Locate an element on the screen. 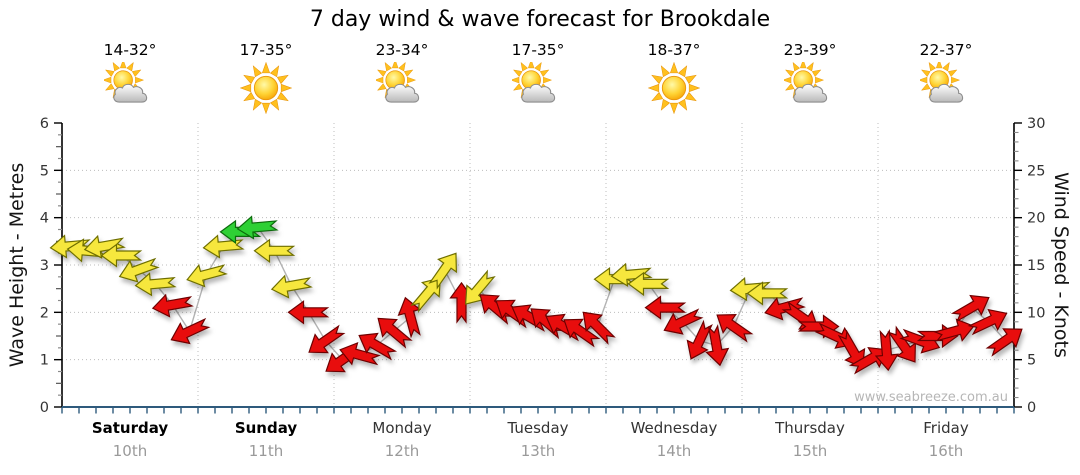 Image resolution: width=1080 pixels, height=475 pixels. y-left-axis: 0 1 2 3 4 5 6 is located at coordinates (51, 266).